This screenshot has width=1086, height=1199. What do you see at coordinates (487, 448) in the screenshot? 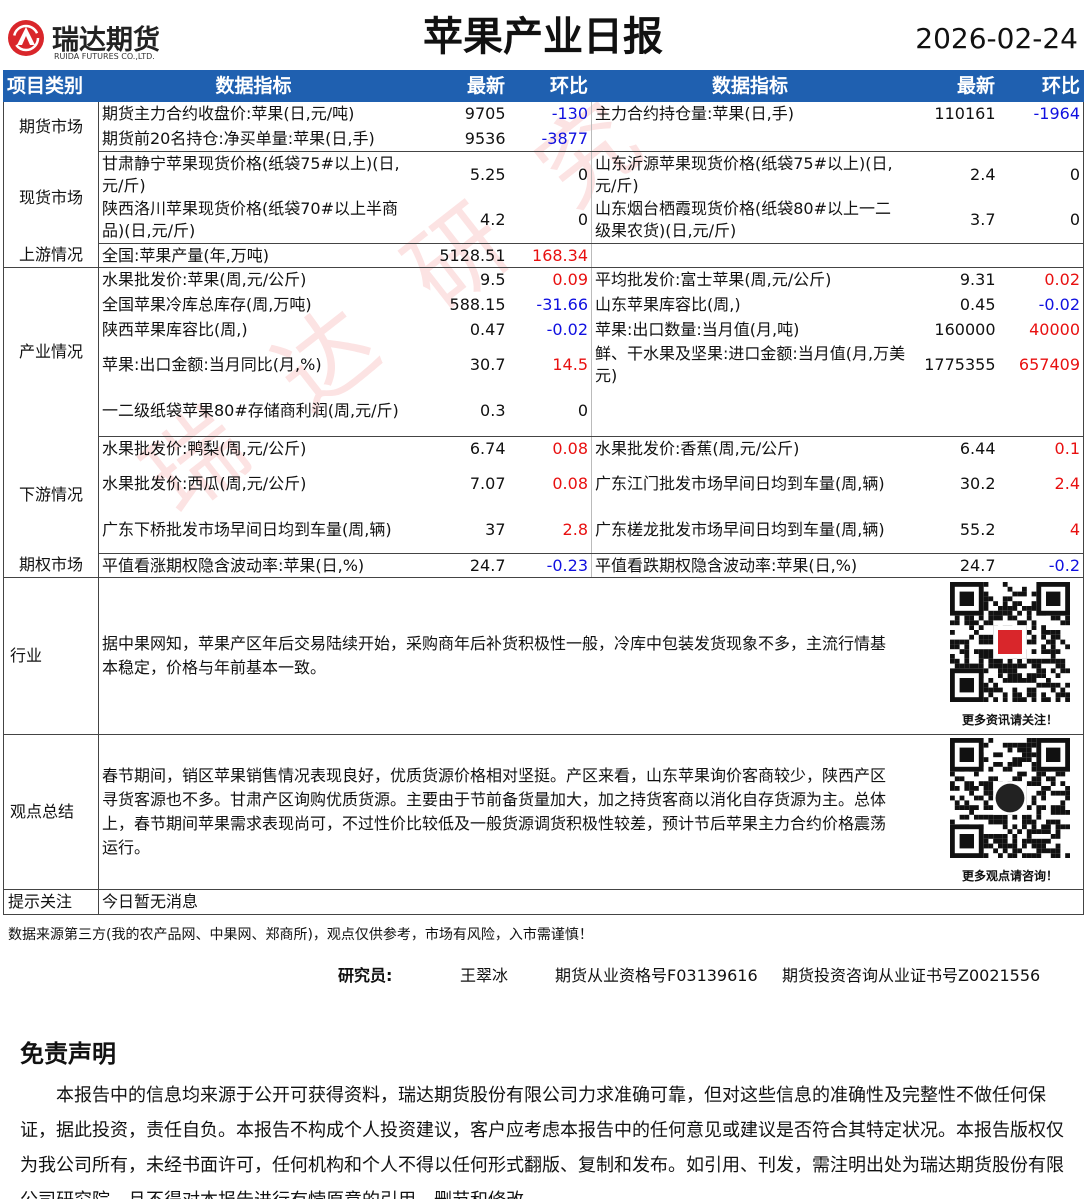
I see `latest-value: 6.74` at bounding box center [487, 448].